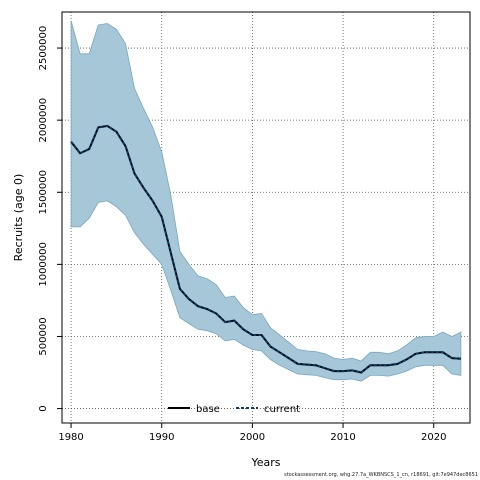  I want to click on x-tick-label: 1980, so click(70, 437).